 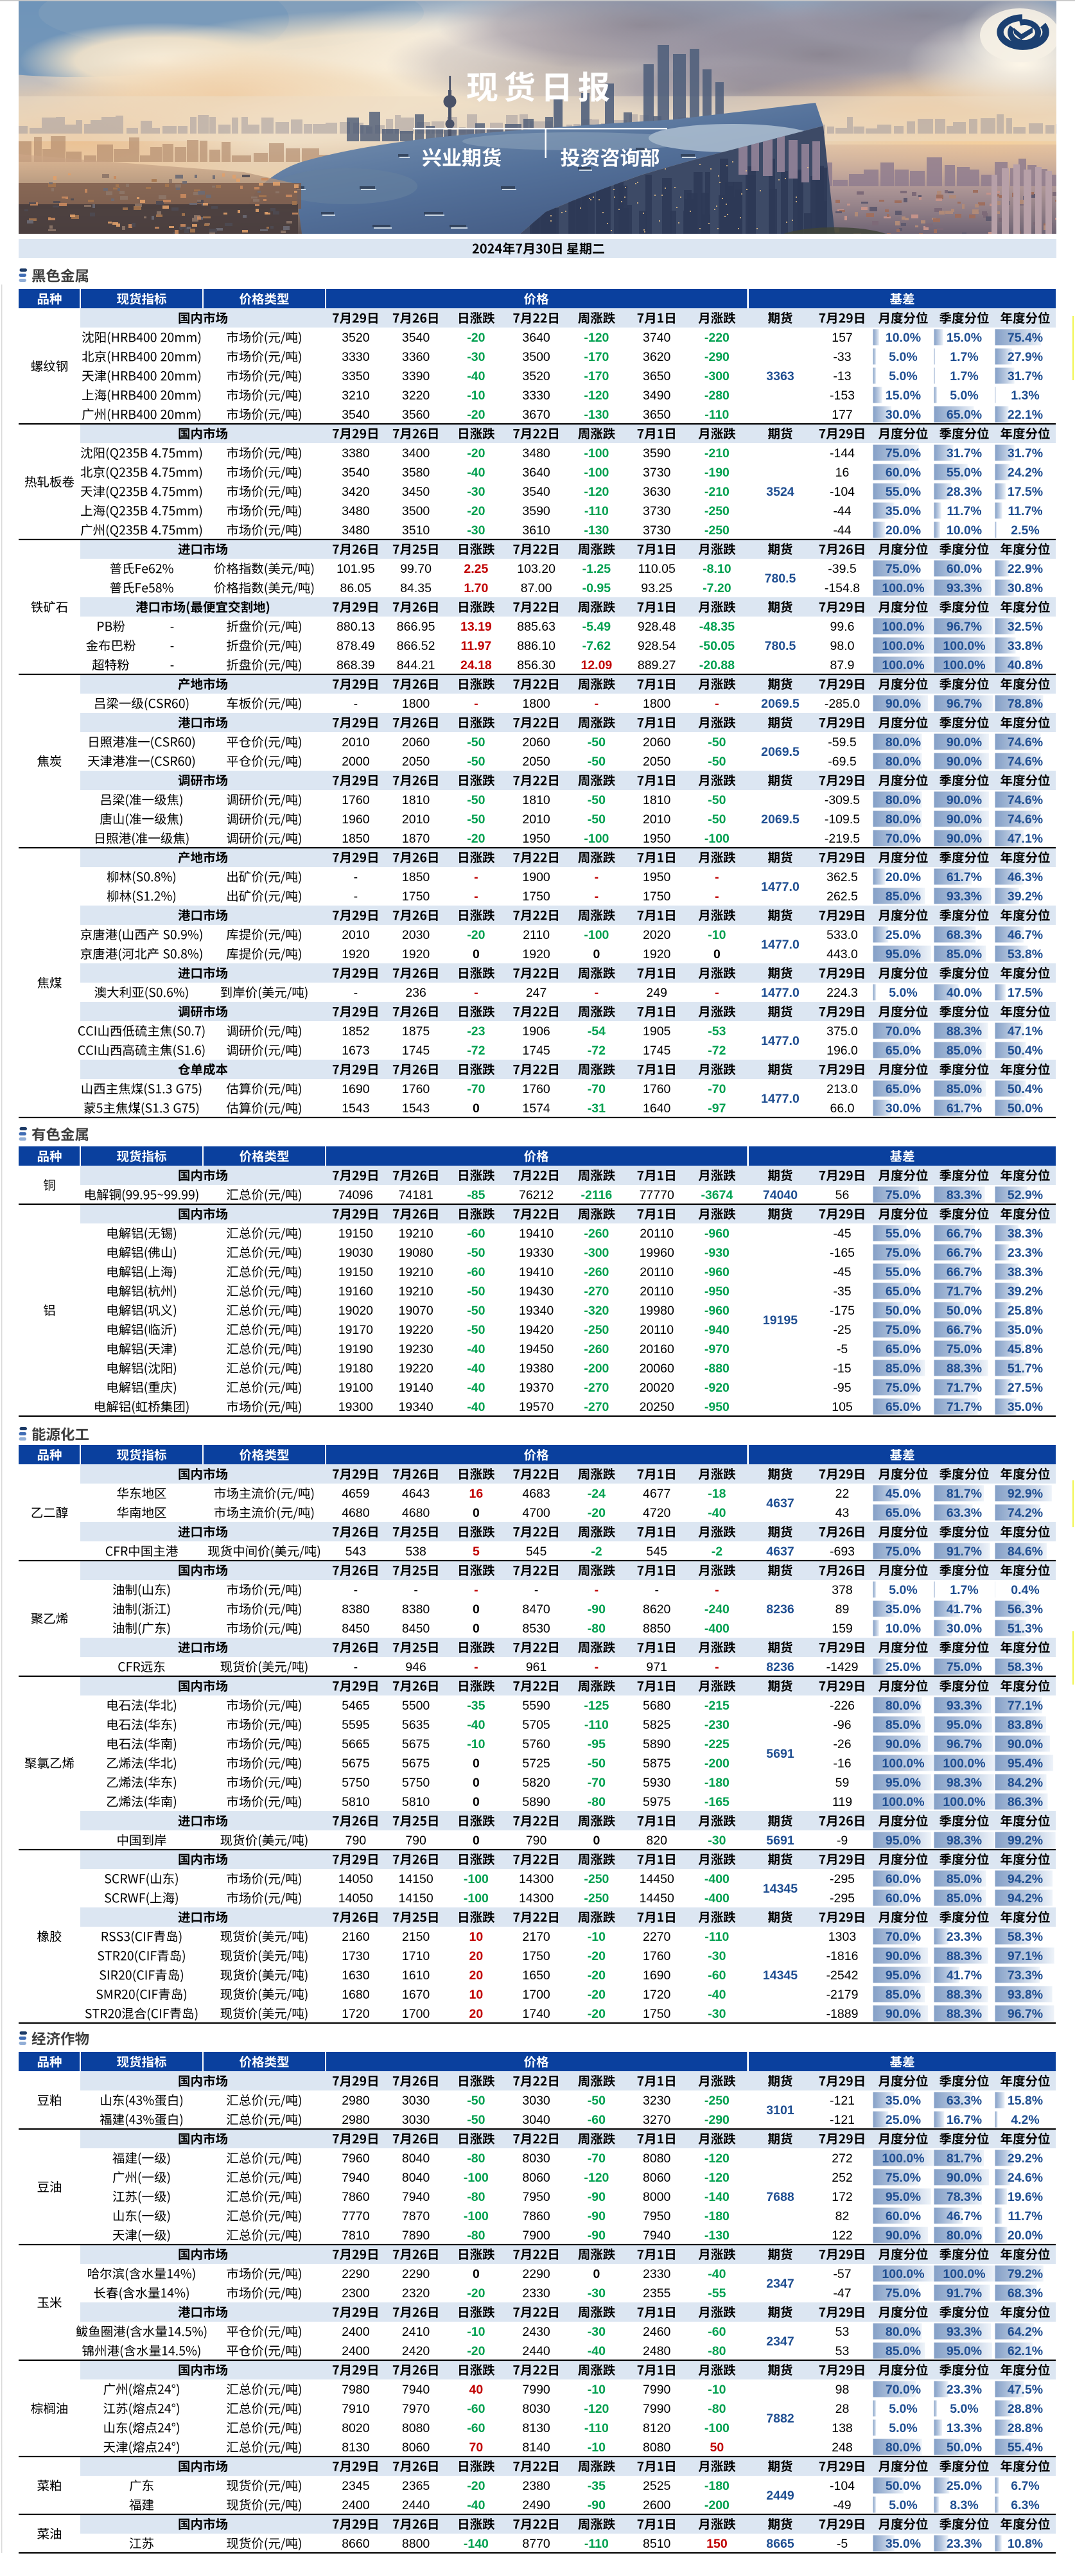 I want to click on svg-text: 28, so click(x=842, y=2409).